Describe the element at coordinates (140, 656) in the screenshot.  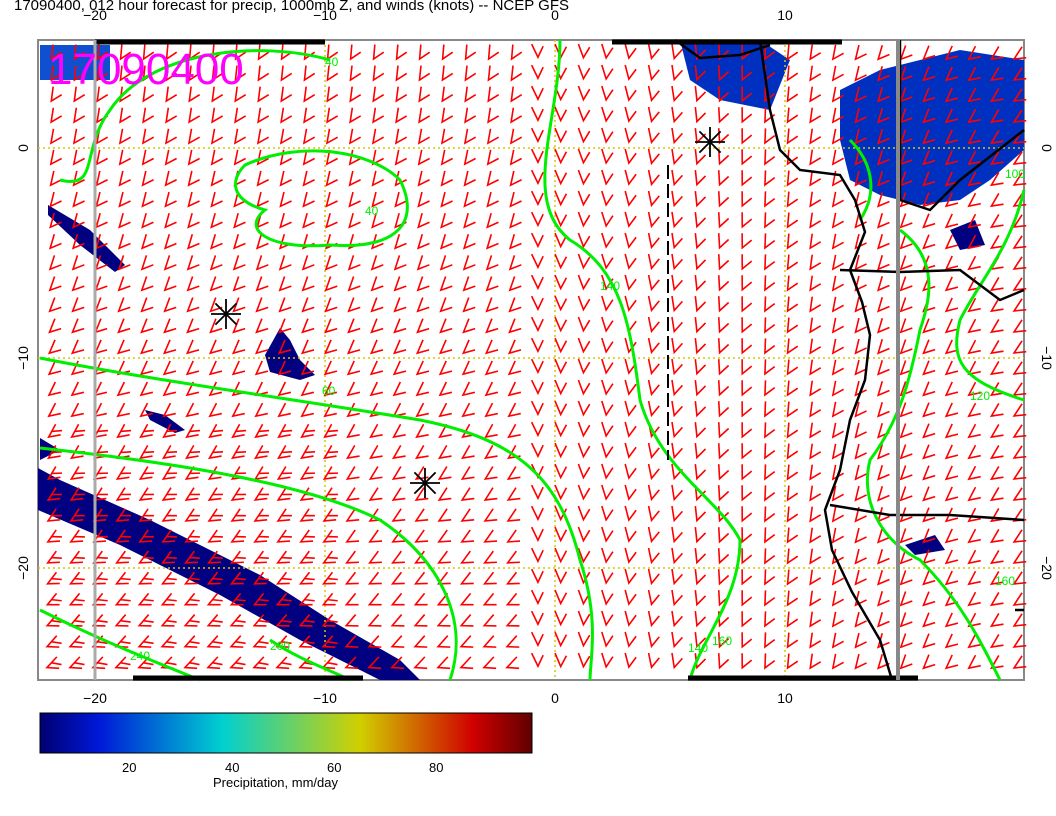
I see `contour-label: 240` at that location.